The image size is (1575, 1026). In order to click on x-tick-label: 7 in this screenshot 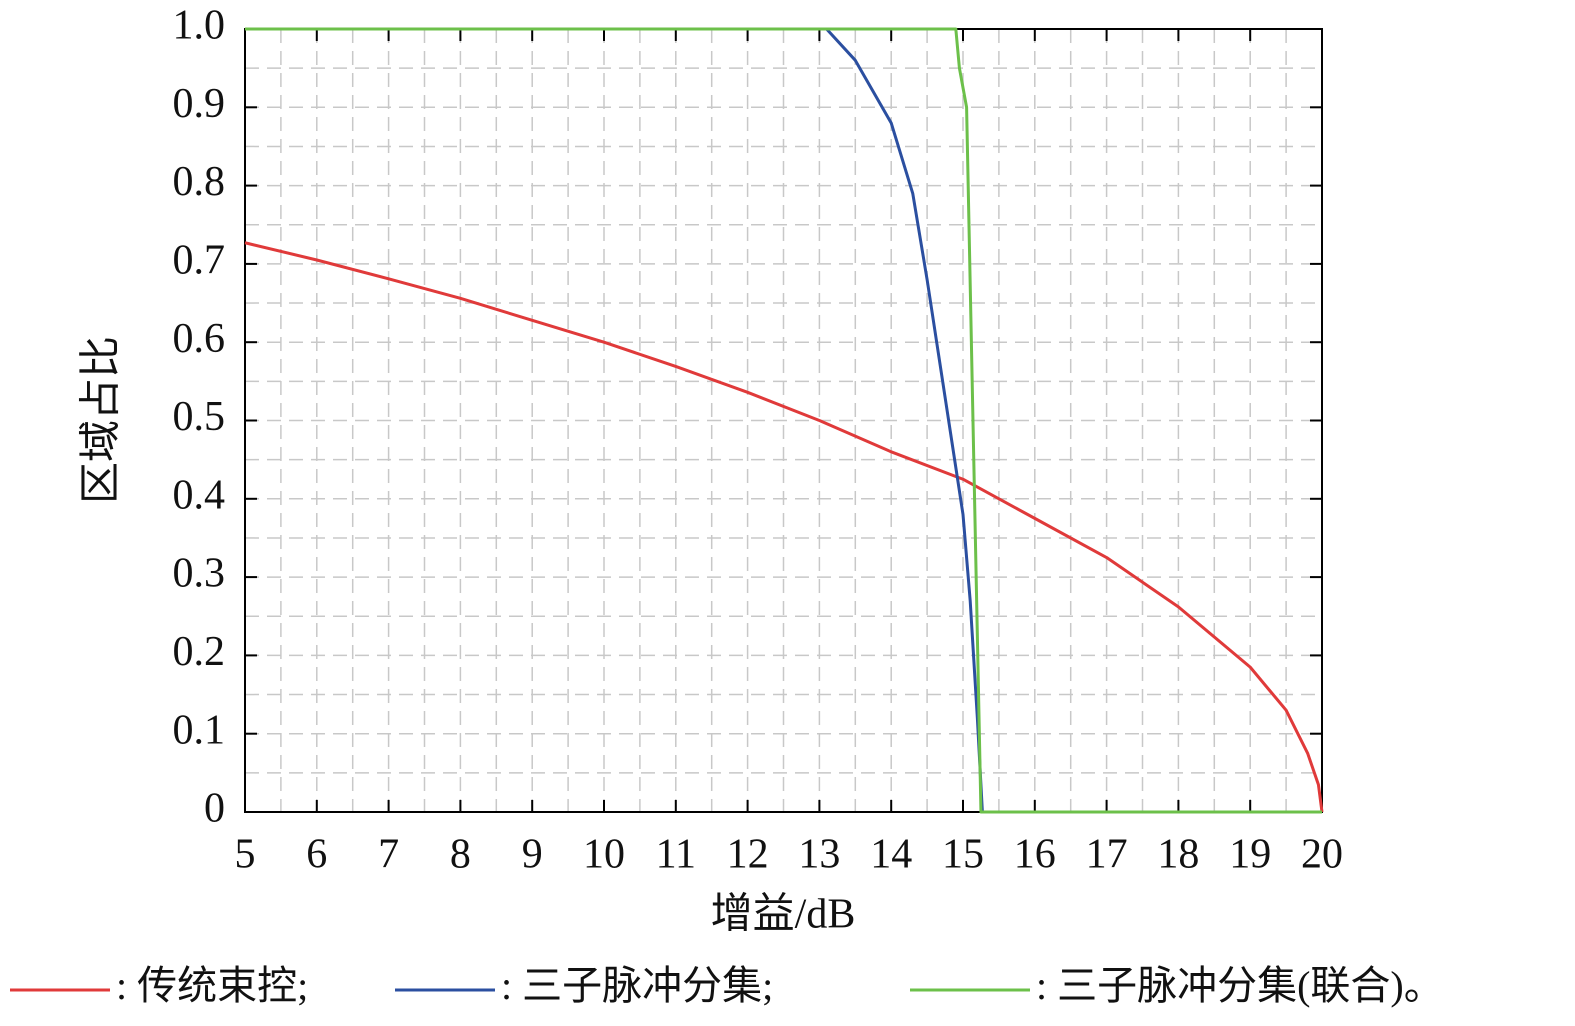, I will do `click(388, 855)`.